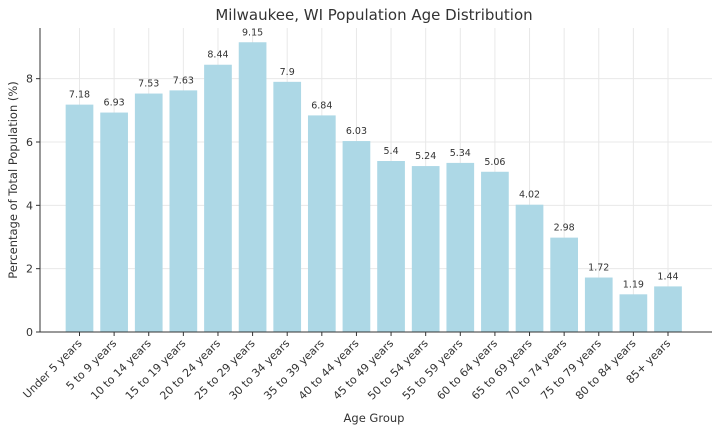 The height and width of the screenshot is (431, 720). Describe the element at coordinates (183, 80) in the screenshot. I see `data-label: 7.63` at that location.